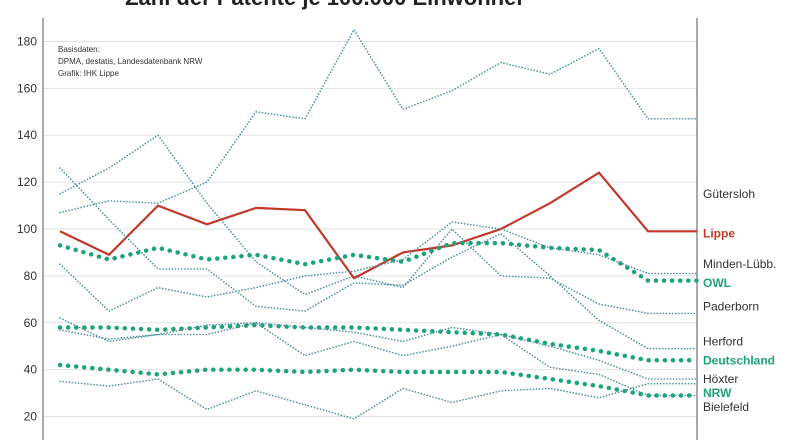 This screenshot has height=440, width=800. Describe the element at coordinates (31, 370) in the screenshot. I see `y-tick-label: 40` at that location.